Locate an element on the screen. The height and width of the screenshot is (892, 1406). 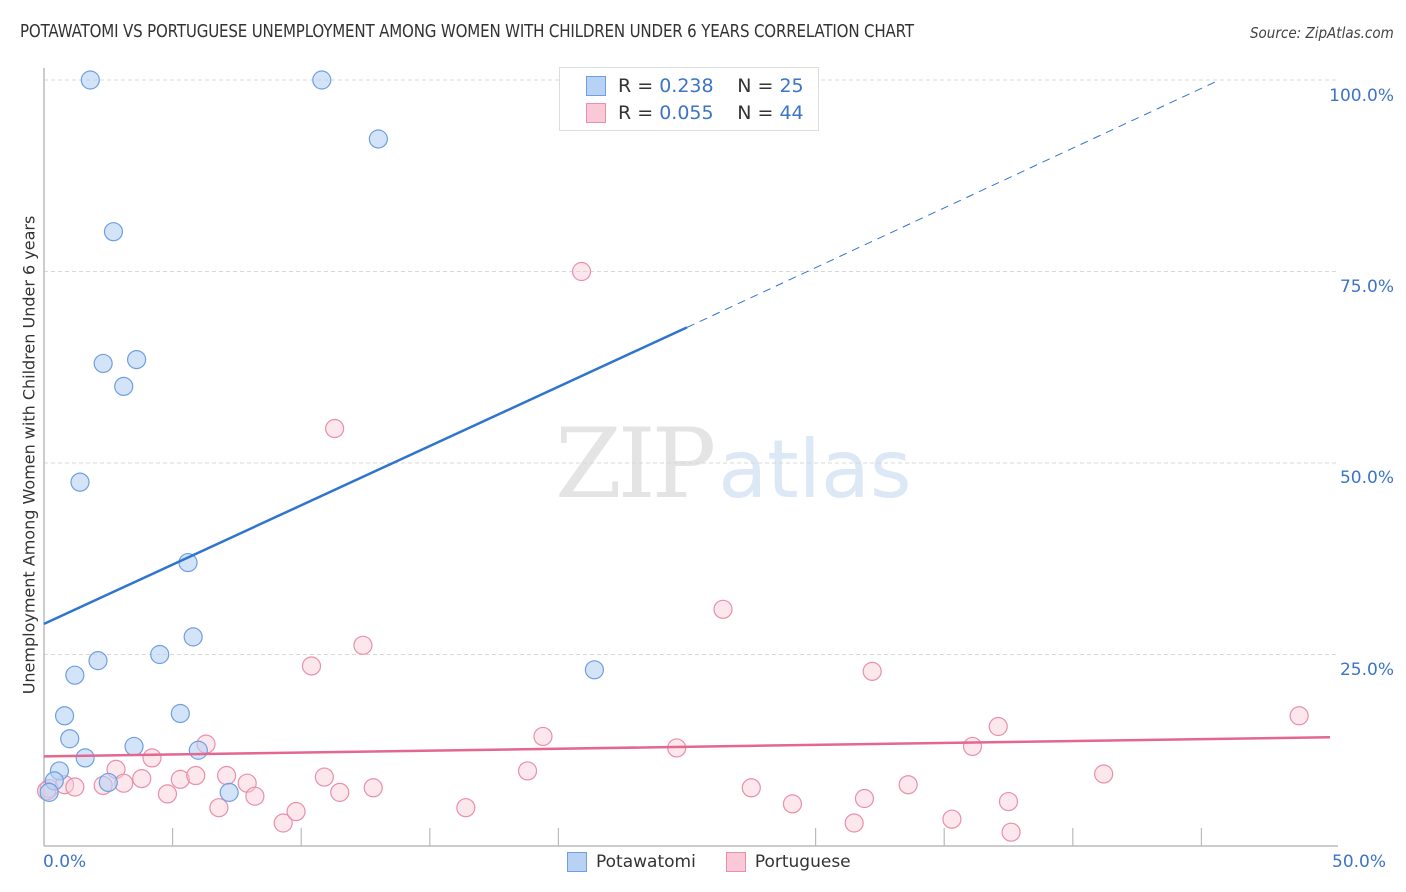
r-value: 0.238 is located at coordinates (686, 86).